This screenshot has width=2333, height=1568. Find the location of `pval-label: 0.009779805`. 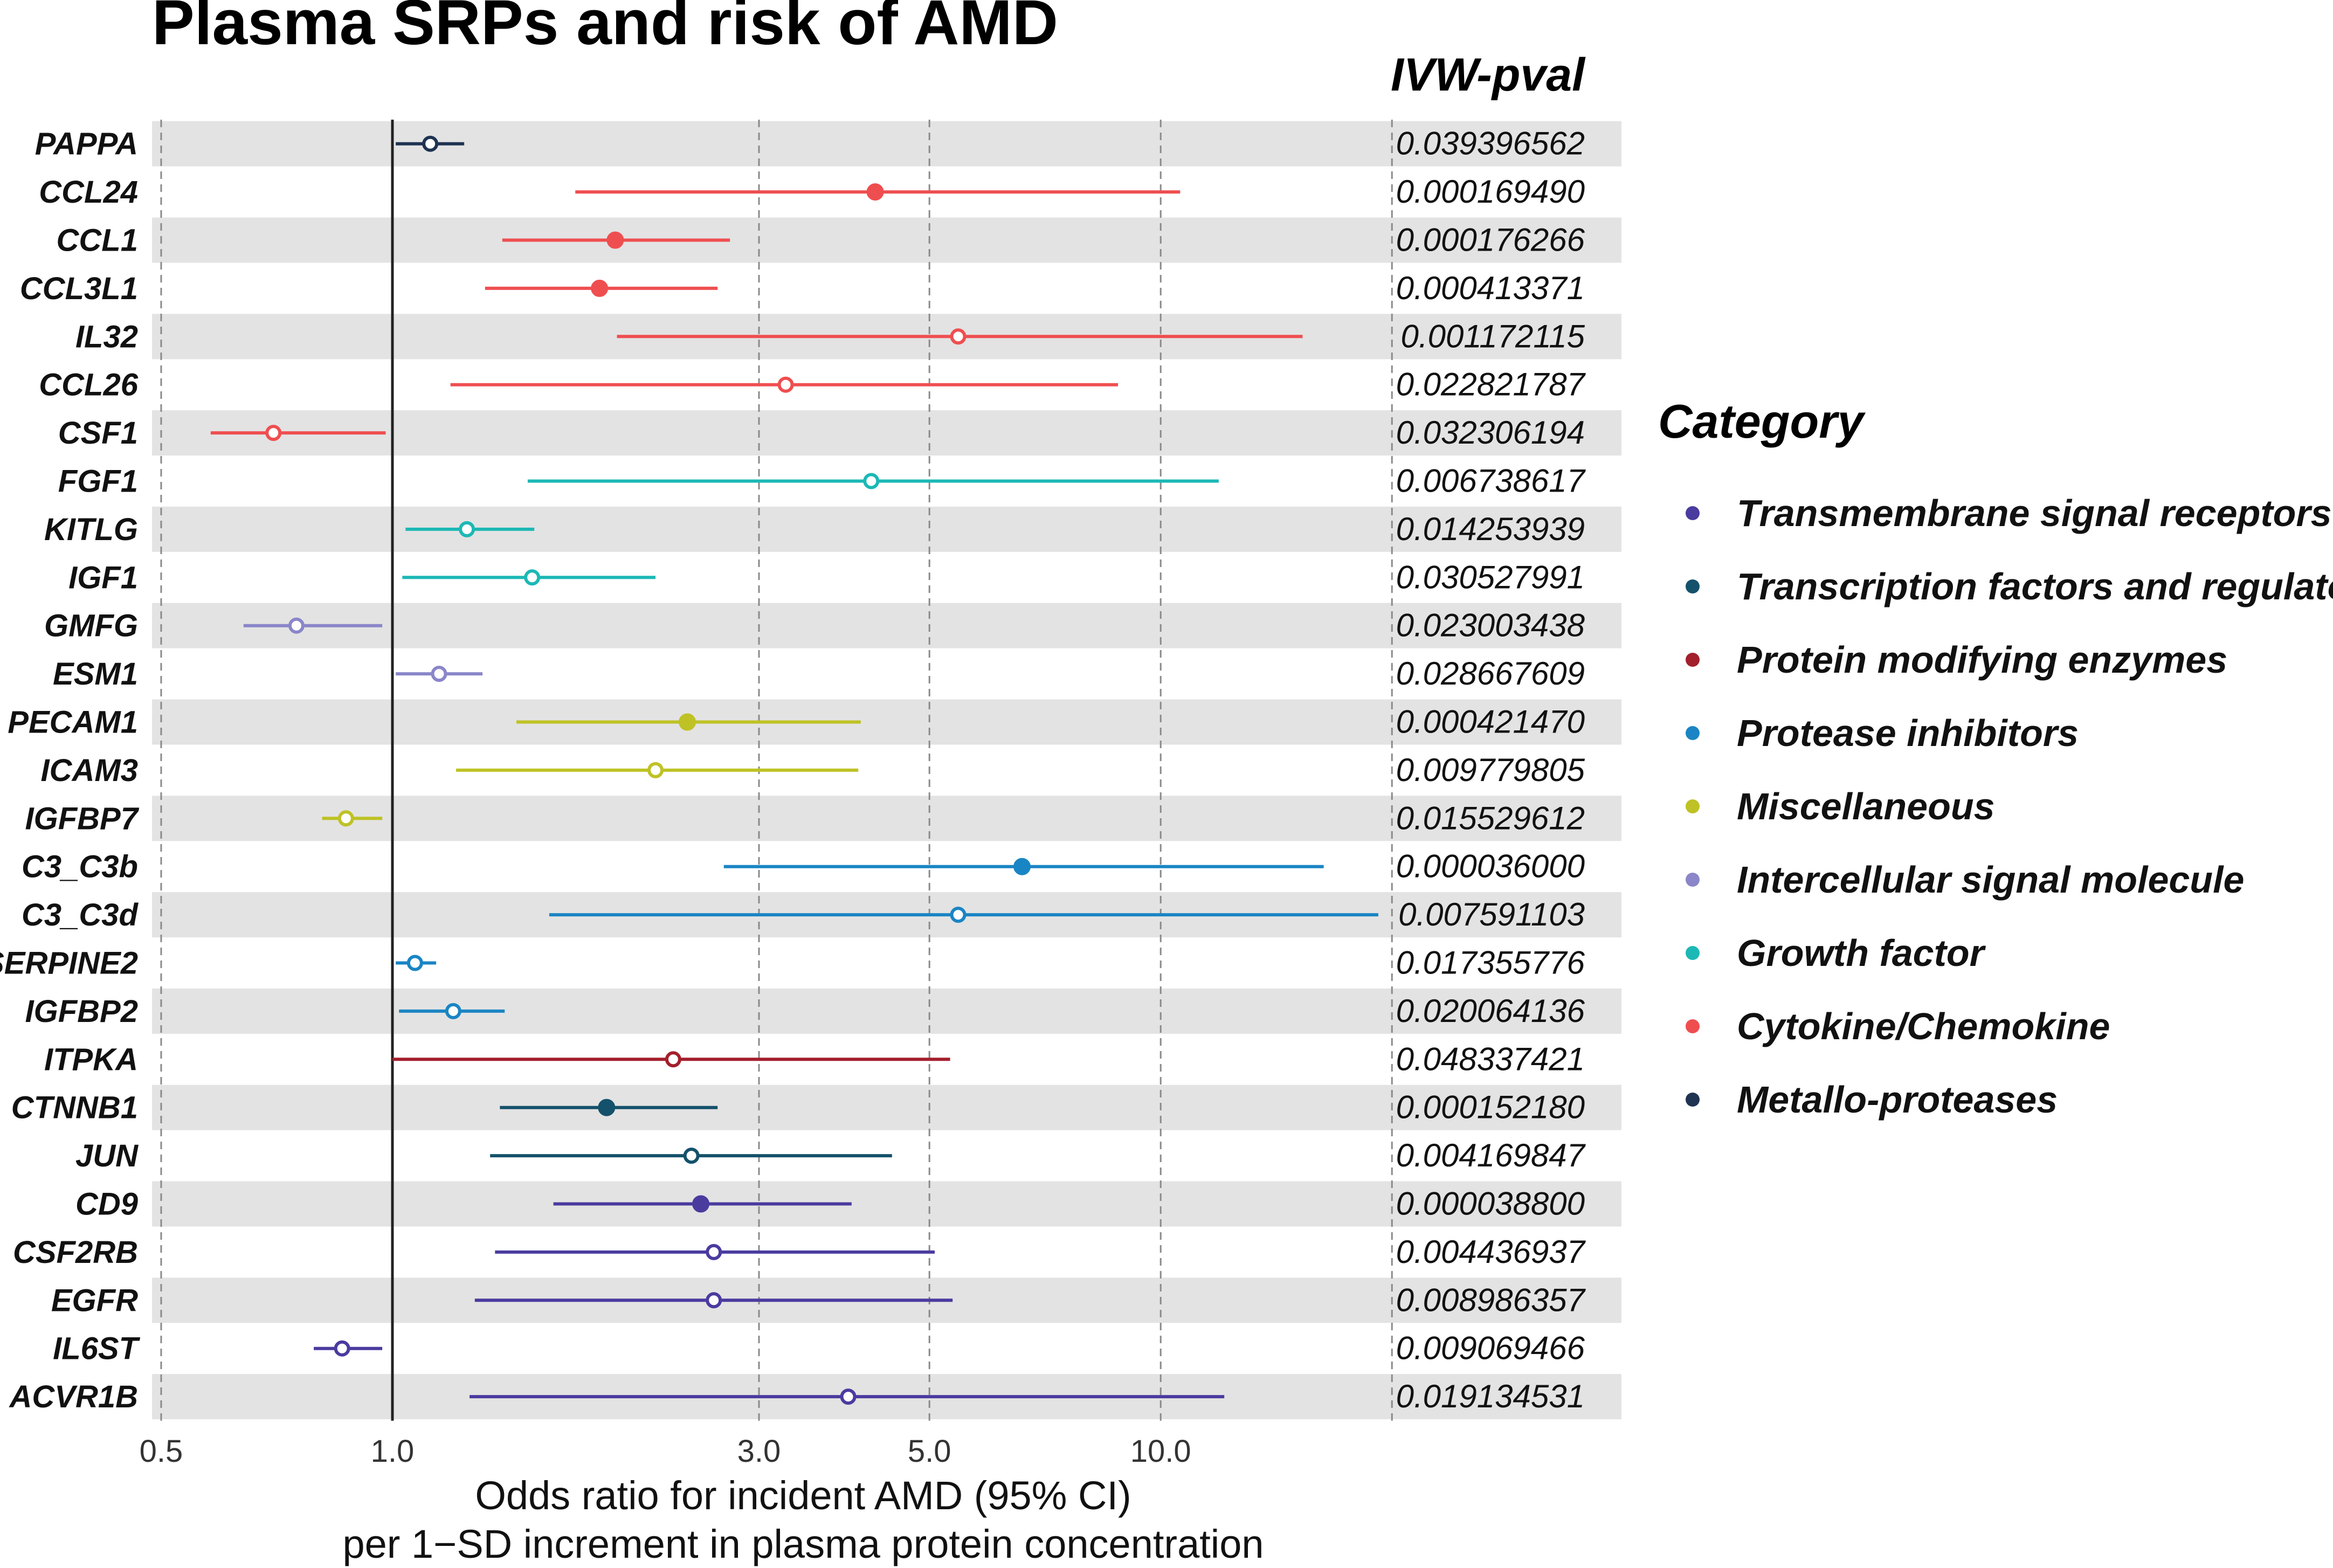

pval-label: 0.009779805 is located at coordinates (1490, 770).